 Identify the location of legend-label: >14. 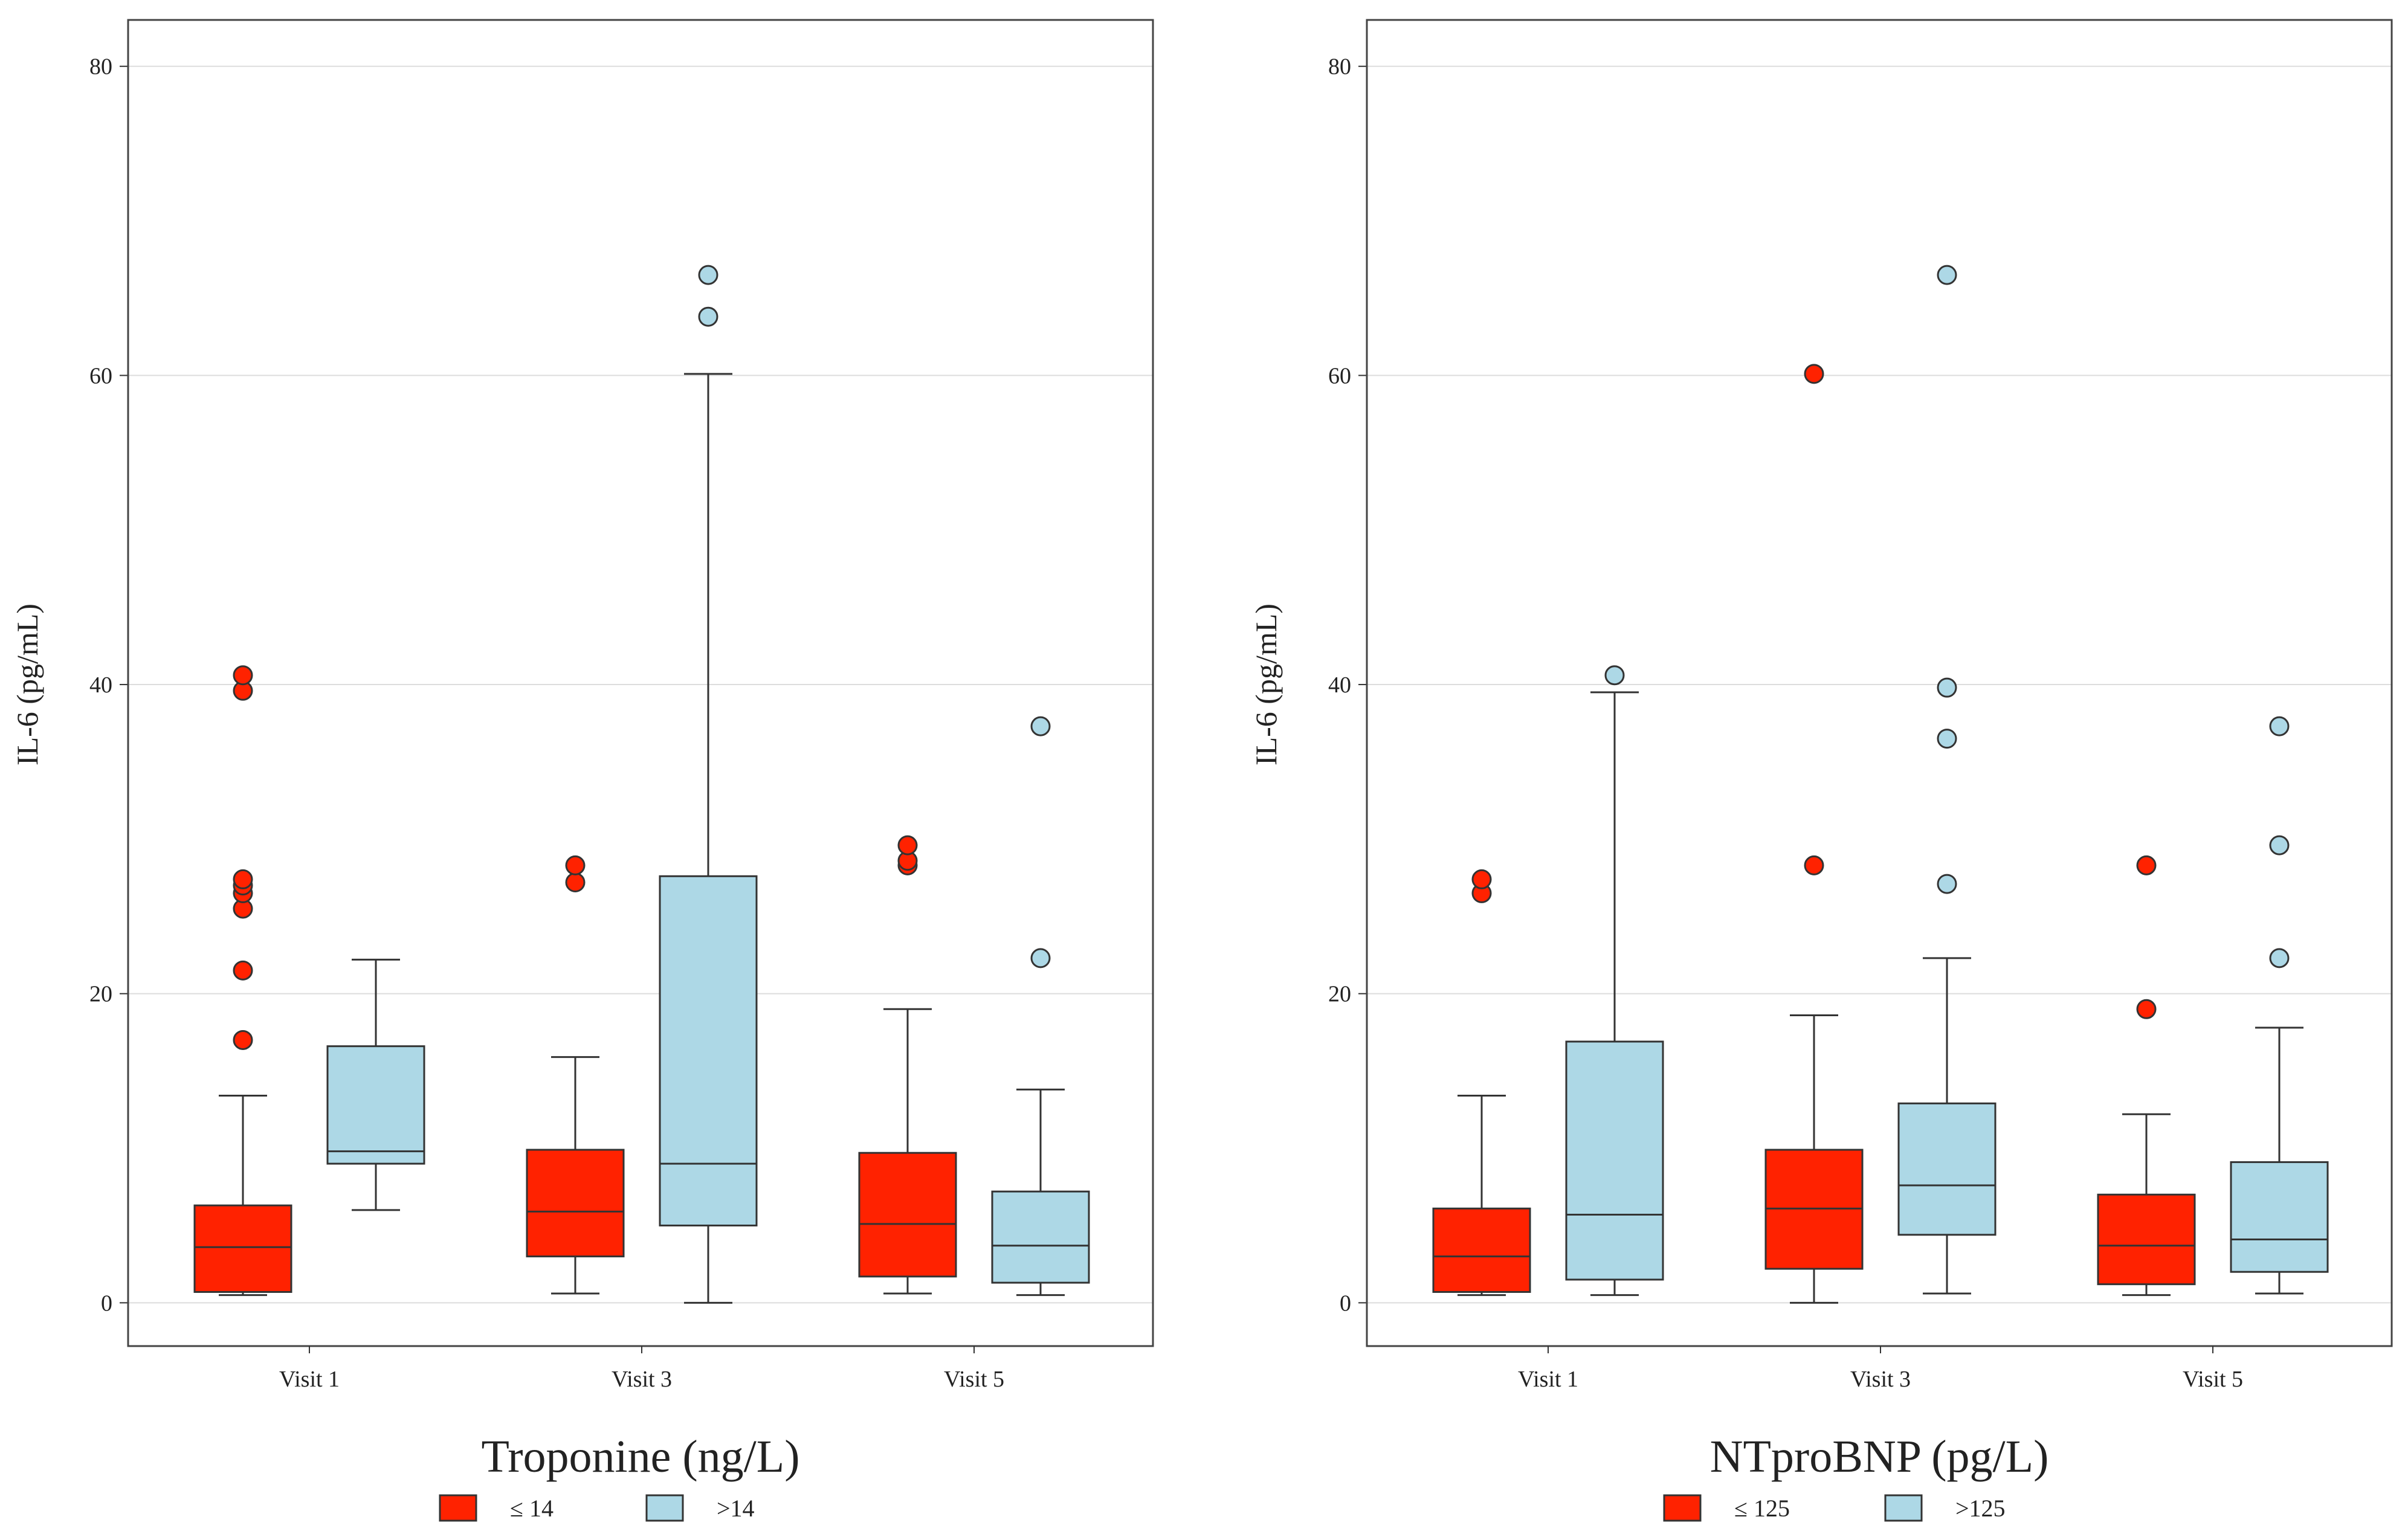
(736, 1508).